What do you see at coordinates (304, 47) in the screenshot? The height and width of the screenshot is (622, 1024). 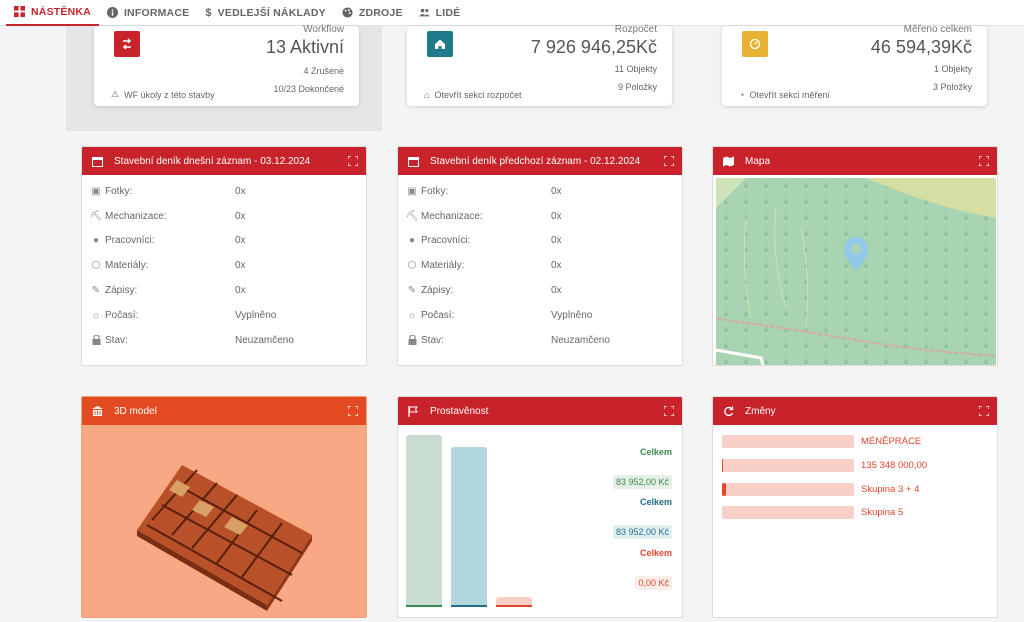 I see `kpi-value: 13 Aktivní` at bounding box center [304, 47].